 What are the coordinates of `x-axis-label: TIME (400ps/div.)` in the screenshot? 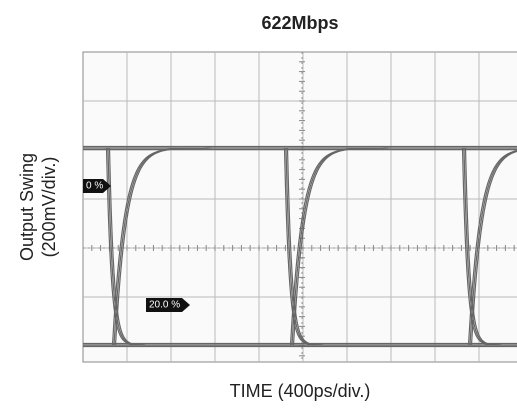 It's located at (300, 391).